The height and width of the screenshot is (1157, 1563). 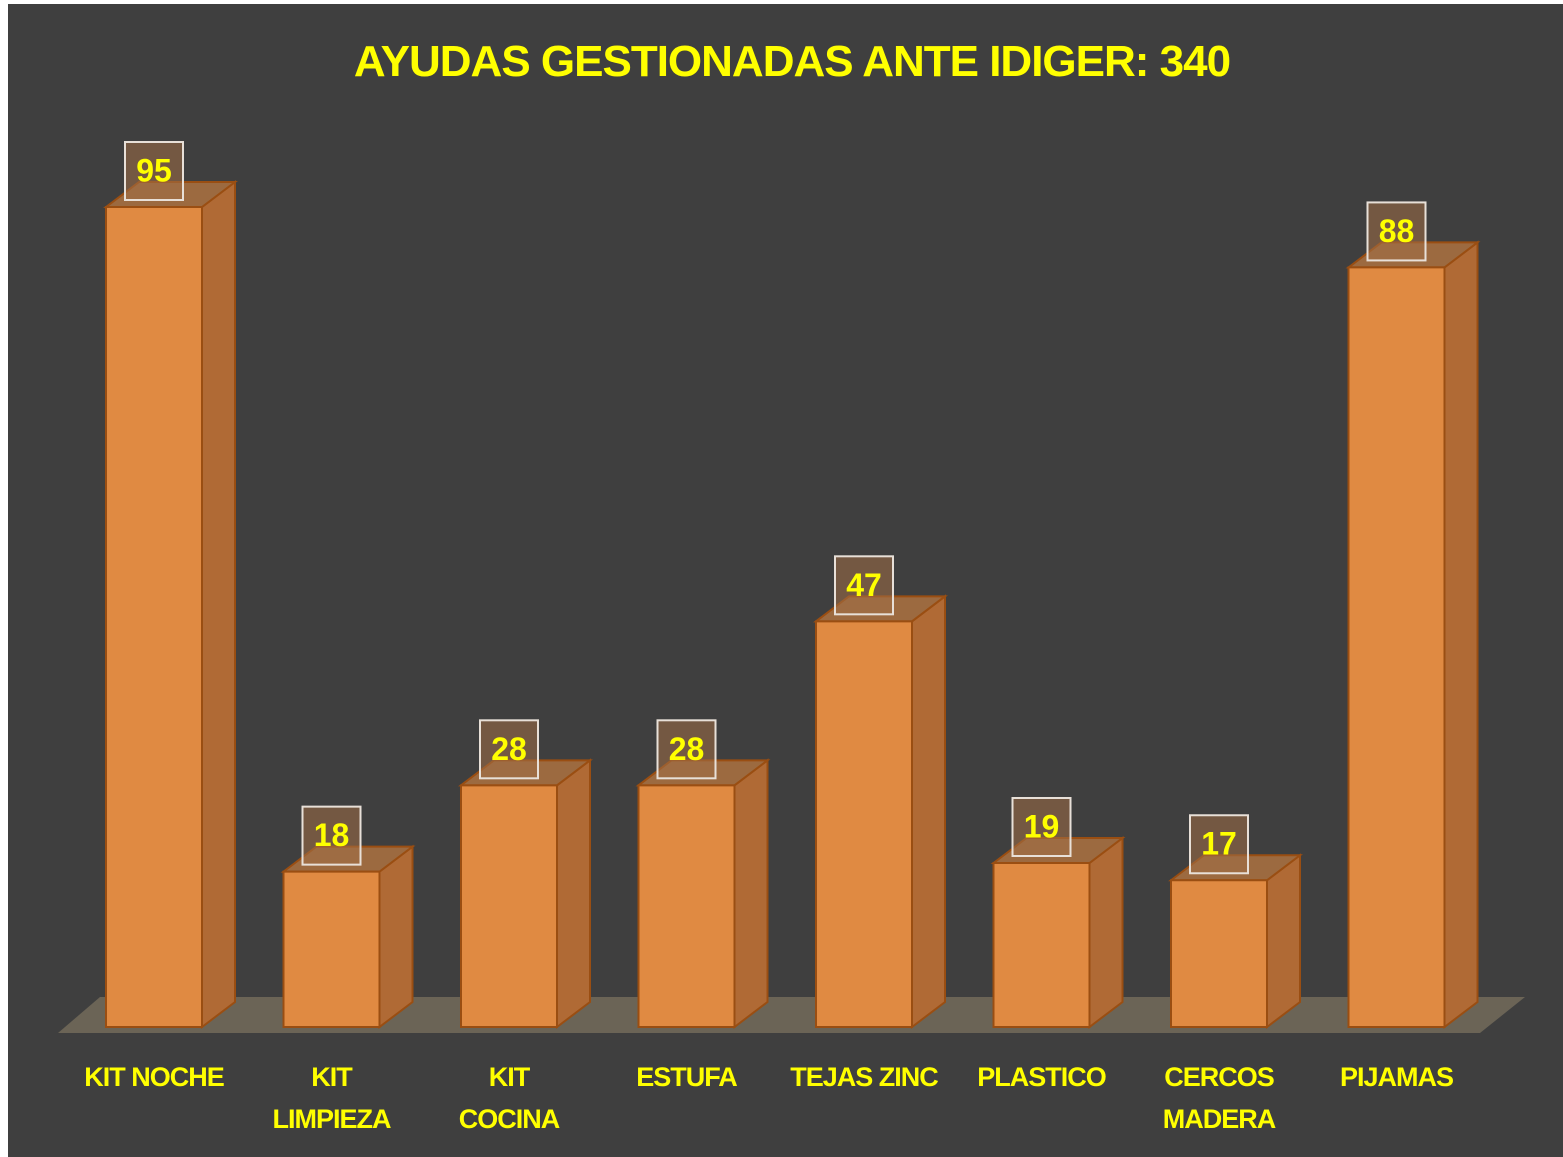 I want to click on x-tick-label: TEJAS ZINC, so click(x=864, y=1077).